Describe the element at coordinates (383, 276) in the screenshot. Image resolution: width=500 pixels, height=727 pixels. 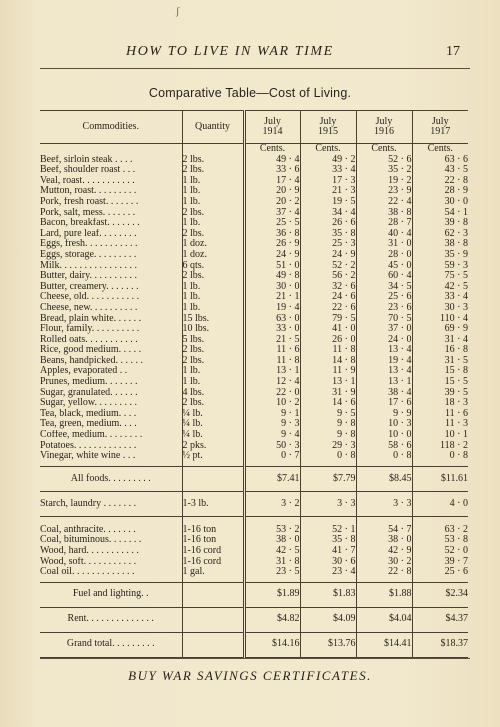
I see `row-value: 60 · 4` at that location.